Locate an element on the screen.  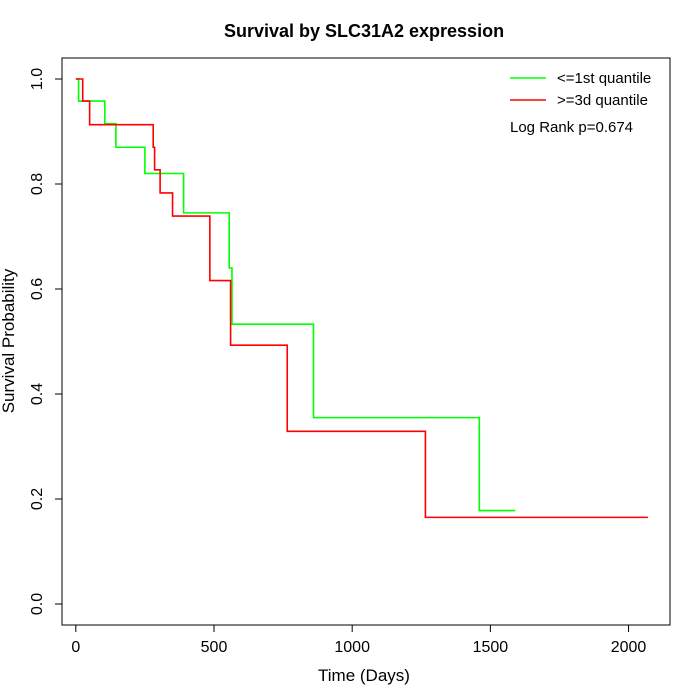
chart-title: Survival by SLC31A2 expression is located at coordinates (364, 31).